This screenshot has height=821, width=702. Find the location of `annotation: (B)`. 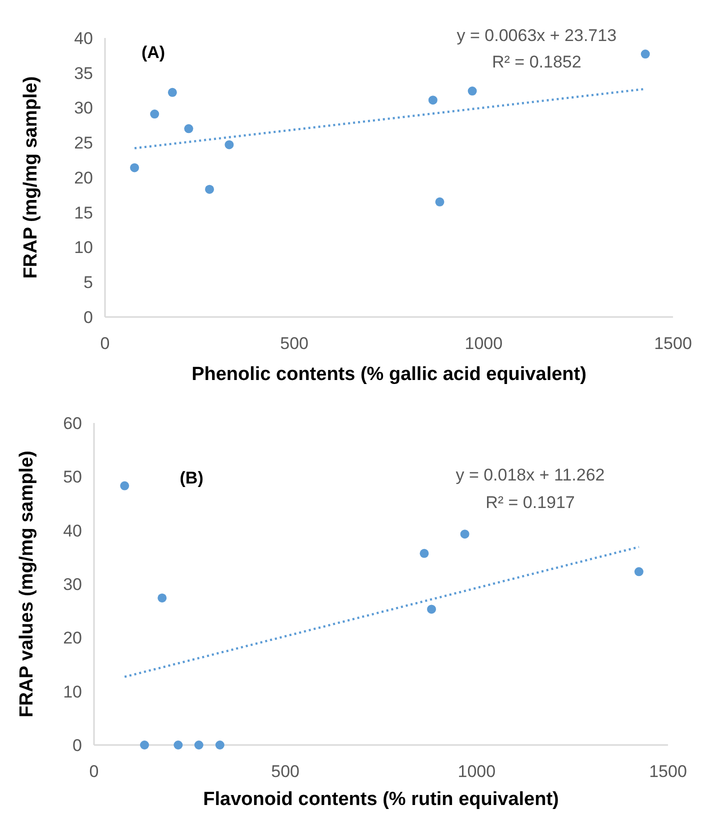

annotation: (B) is located at coordinates (192, 478).